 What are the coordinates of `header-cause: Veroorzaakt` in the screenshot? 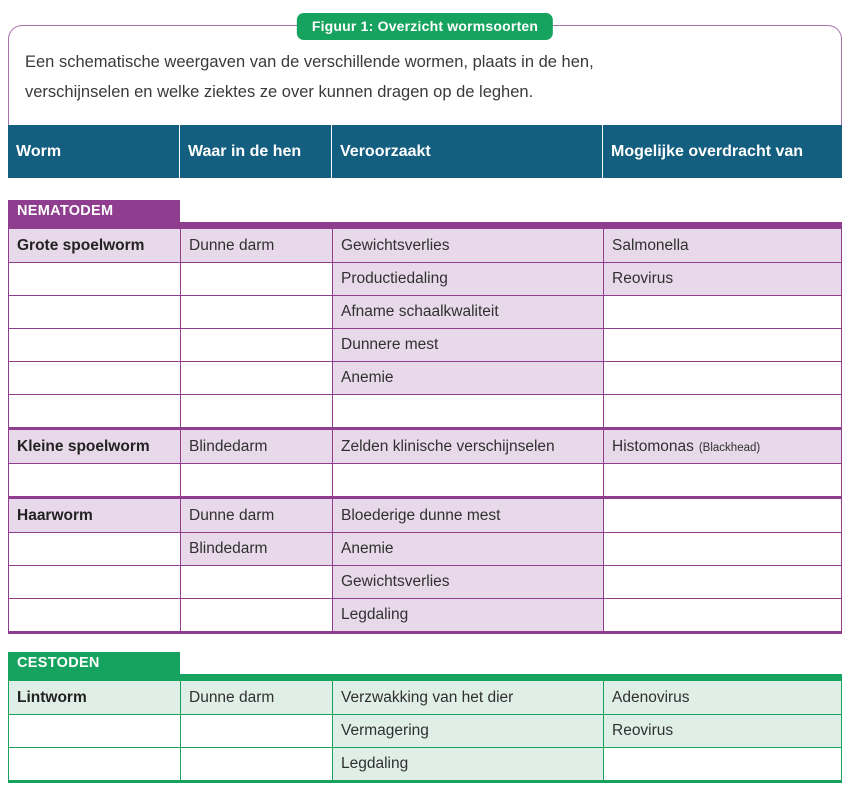 It's located at (467, 151).